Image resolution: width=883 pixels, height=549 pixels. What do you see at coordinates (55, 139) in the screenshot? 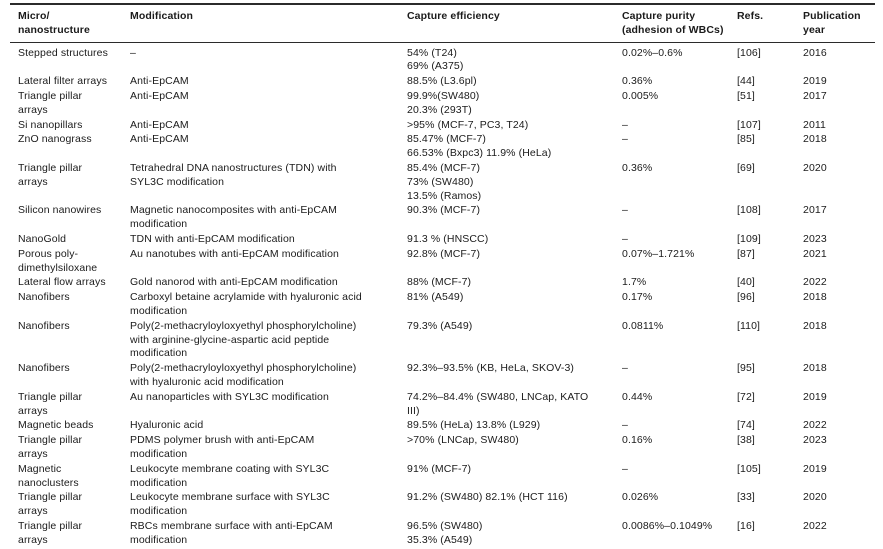
I see `cell-micro-nanostructure: ZnO nanograss` at bounding box center [55, 139].